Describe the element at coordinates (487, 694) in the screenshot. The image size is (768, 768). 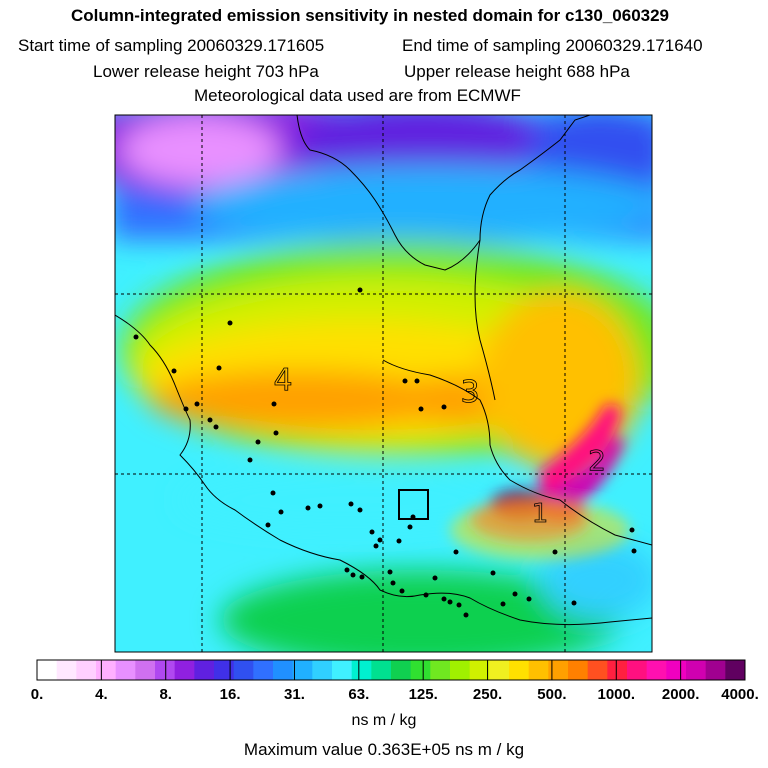
I see `colorbar-tick-label: 250.` at that location.